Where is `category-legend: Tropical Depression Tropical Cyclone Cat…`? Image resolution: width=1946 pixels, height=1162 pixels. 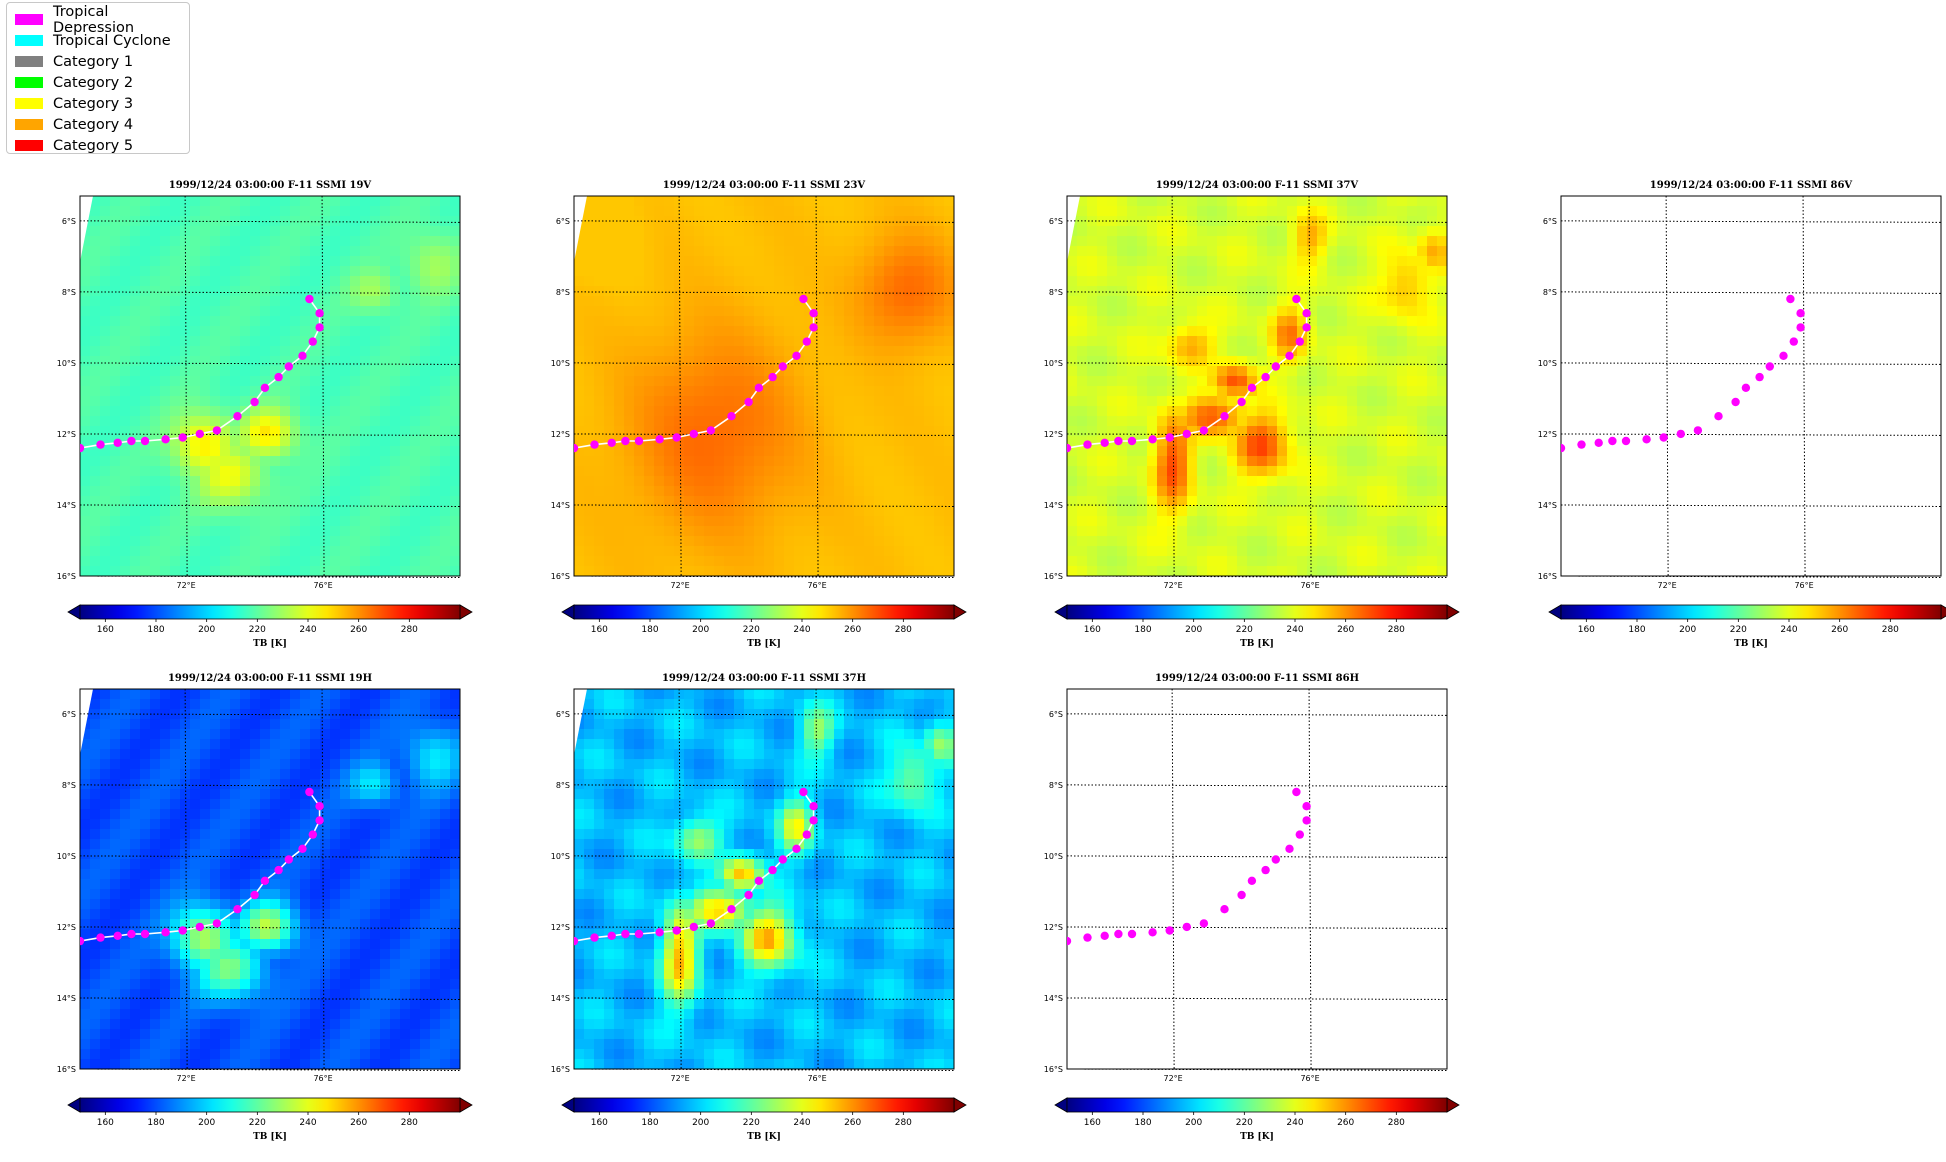 category-legend: Tropical Depression Tropical Cyclone Cat… is located at coordinates (98, 78).